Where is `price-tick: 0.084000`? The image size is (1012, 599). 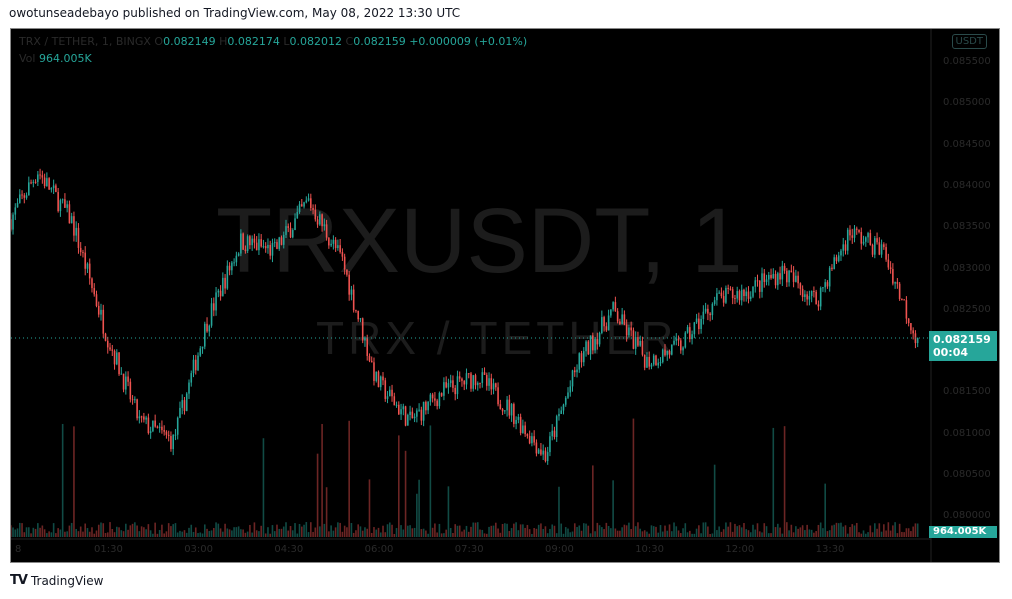 price-tick: 0.084000 is located at coordinates (967, 185).